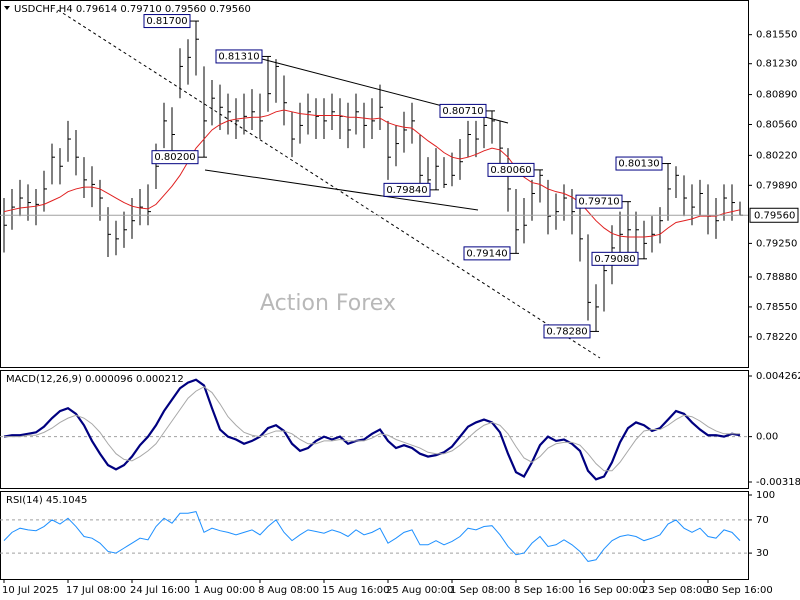 The height and width of the screenshot is (600, 800). Describe the element at coordinates (776, 337) in the screenshot. I see `y-tick-label: 0.78220` at that location.